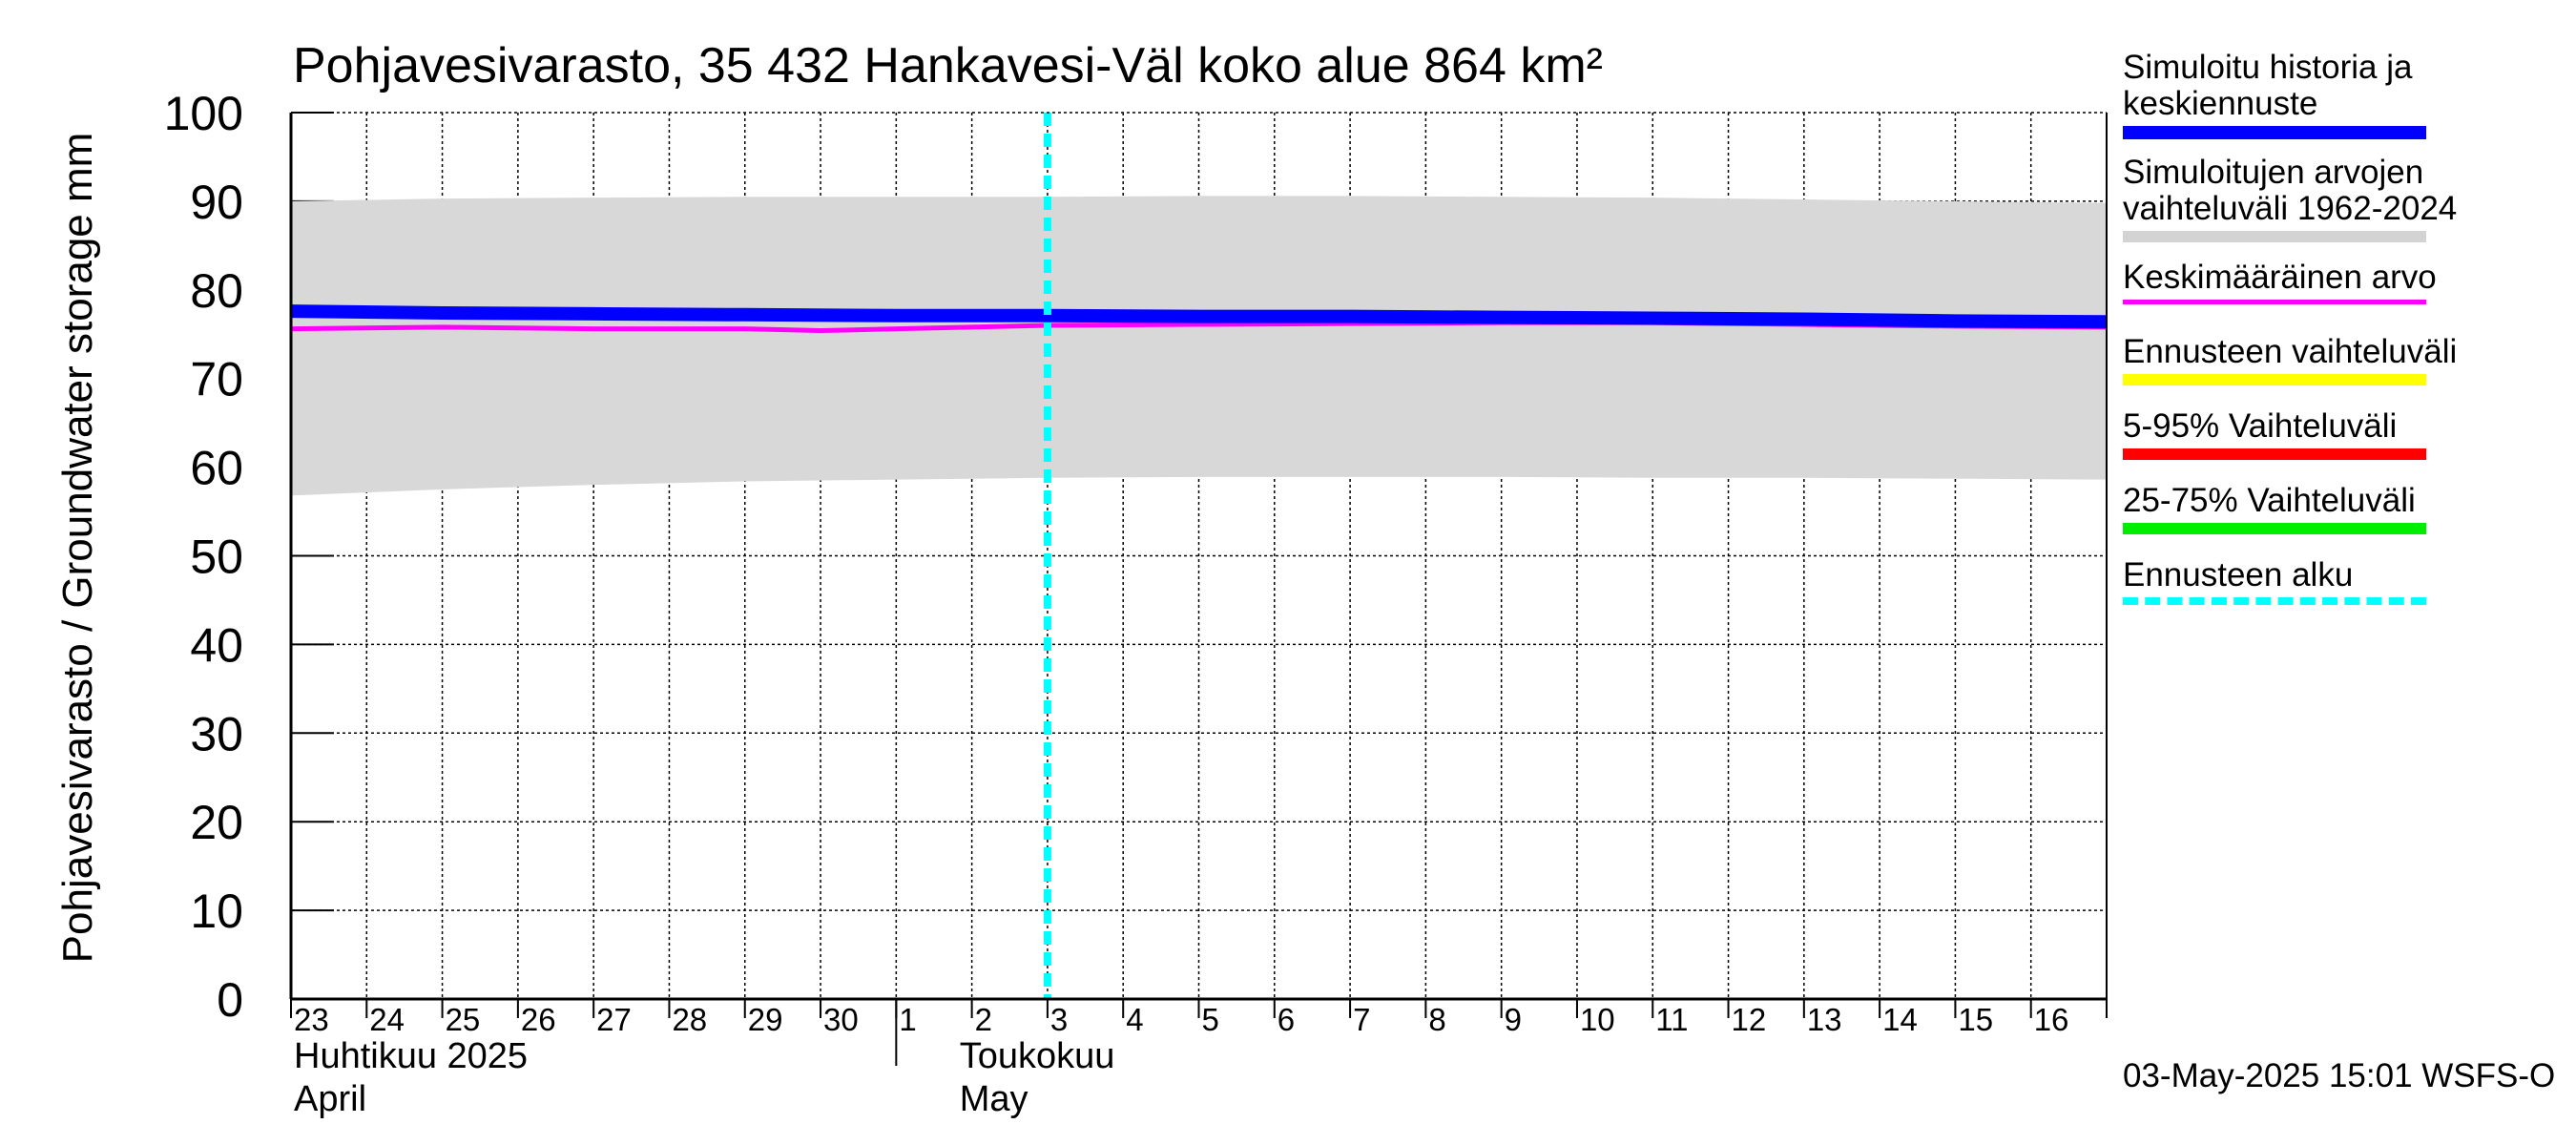 The width and height of the screenshot is (2576, 1145). What do you see at coordinates (216, 291) in the screenshot?
I see `y-tick-label: 80` at bounding box center [216, 291].